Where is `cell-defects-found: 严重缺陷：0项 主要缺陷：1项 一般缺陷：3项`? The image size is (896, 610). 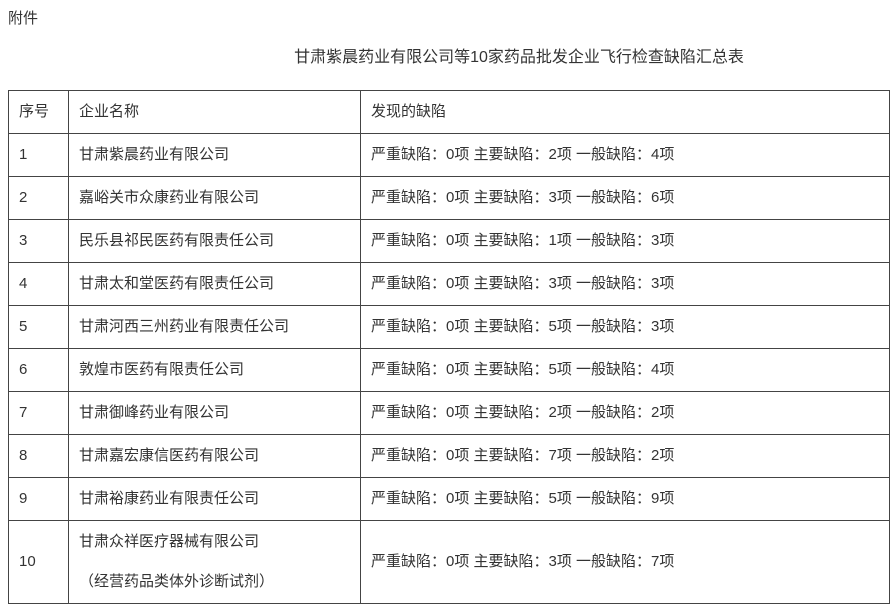 cell-defects-found: 严重缺陷：0项 主要缺陷：1项 一般缺陷：3项 is located at coordinates (625, 241).